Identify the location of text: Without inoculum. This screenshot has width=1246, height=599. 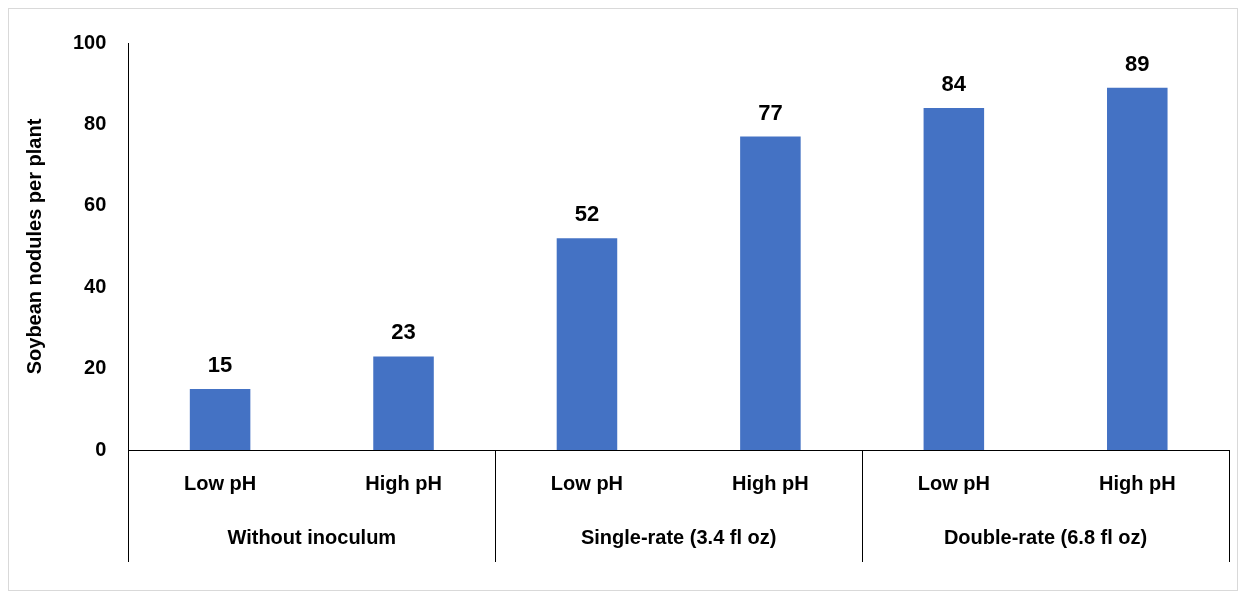
(312, 536).